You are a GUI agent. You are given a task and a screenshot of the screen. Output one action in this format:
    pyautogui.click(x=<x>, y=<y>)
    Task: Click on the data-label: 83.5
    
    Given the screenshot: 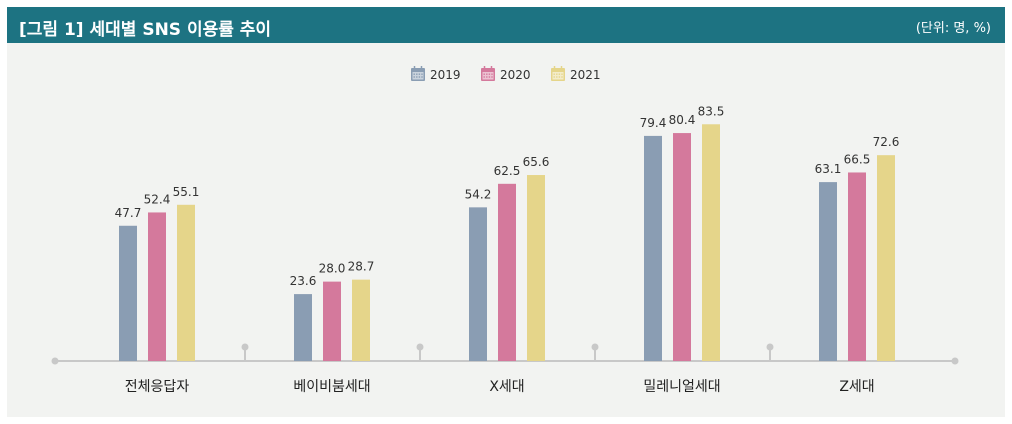 What is the action you would take?
    pyautogui.click(x=711, y=111)
    